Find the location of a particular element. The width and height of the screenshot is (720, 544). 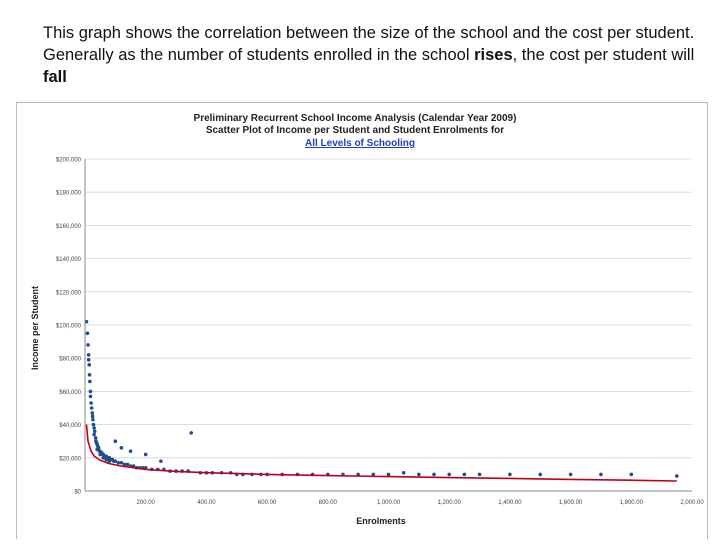

x-tick-label: 1,400.00 is located at coordinates (510, 503).